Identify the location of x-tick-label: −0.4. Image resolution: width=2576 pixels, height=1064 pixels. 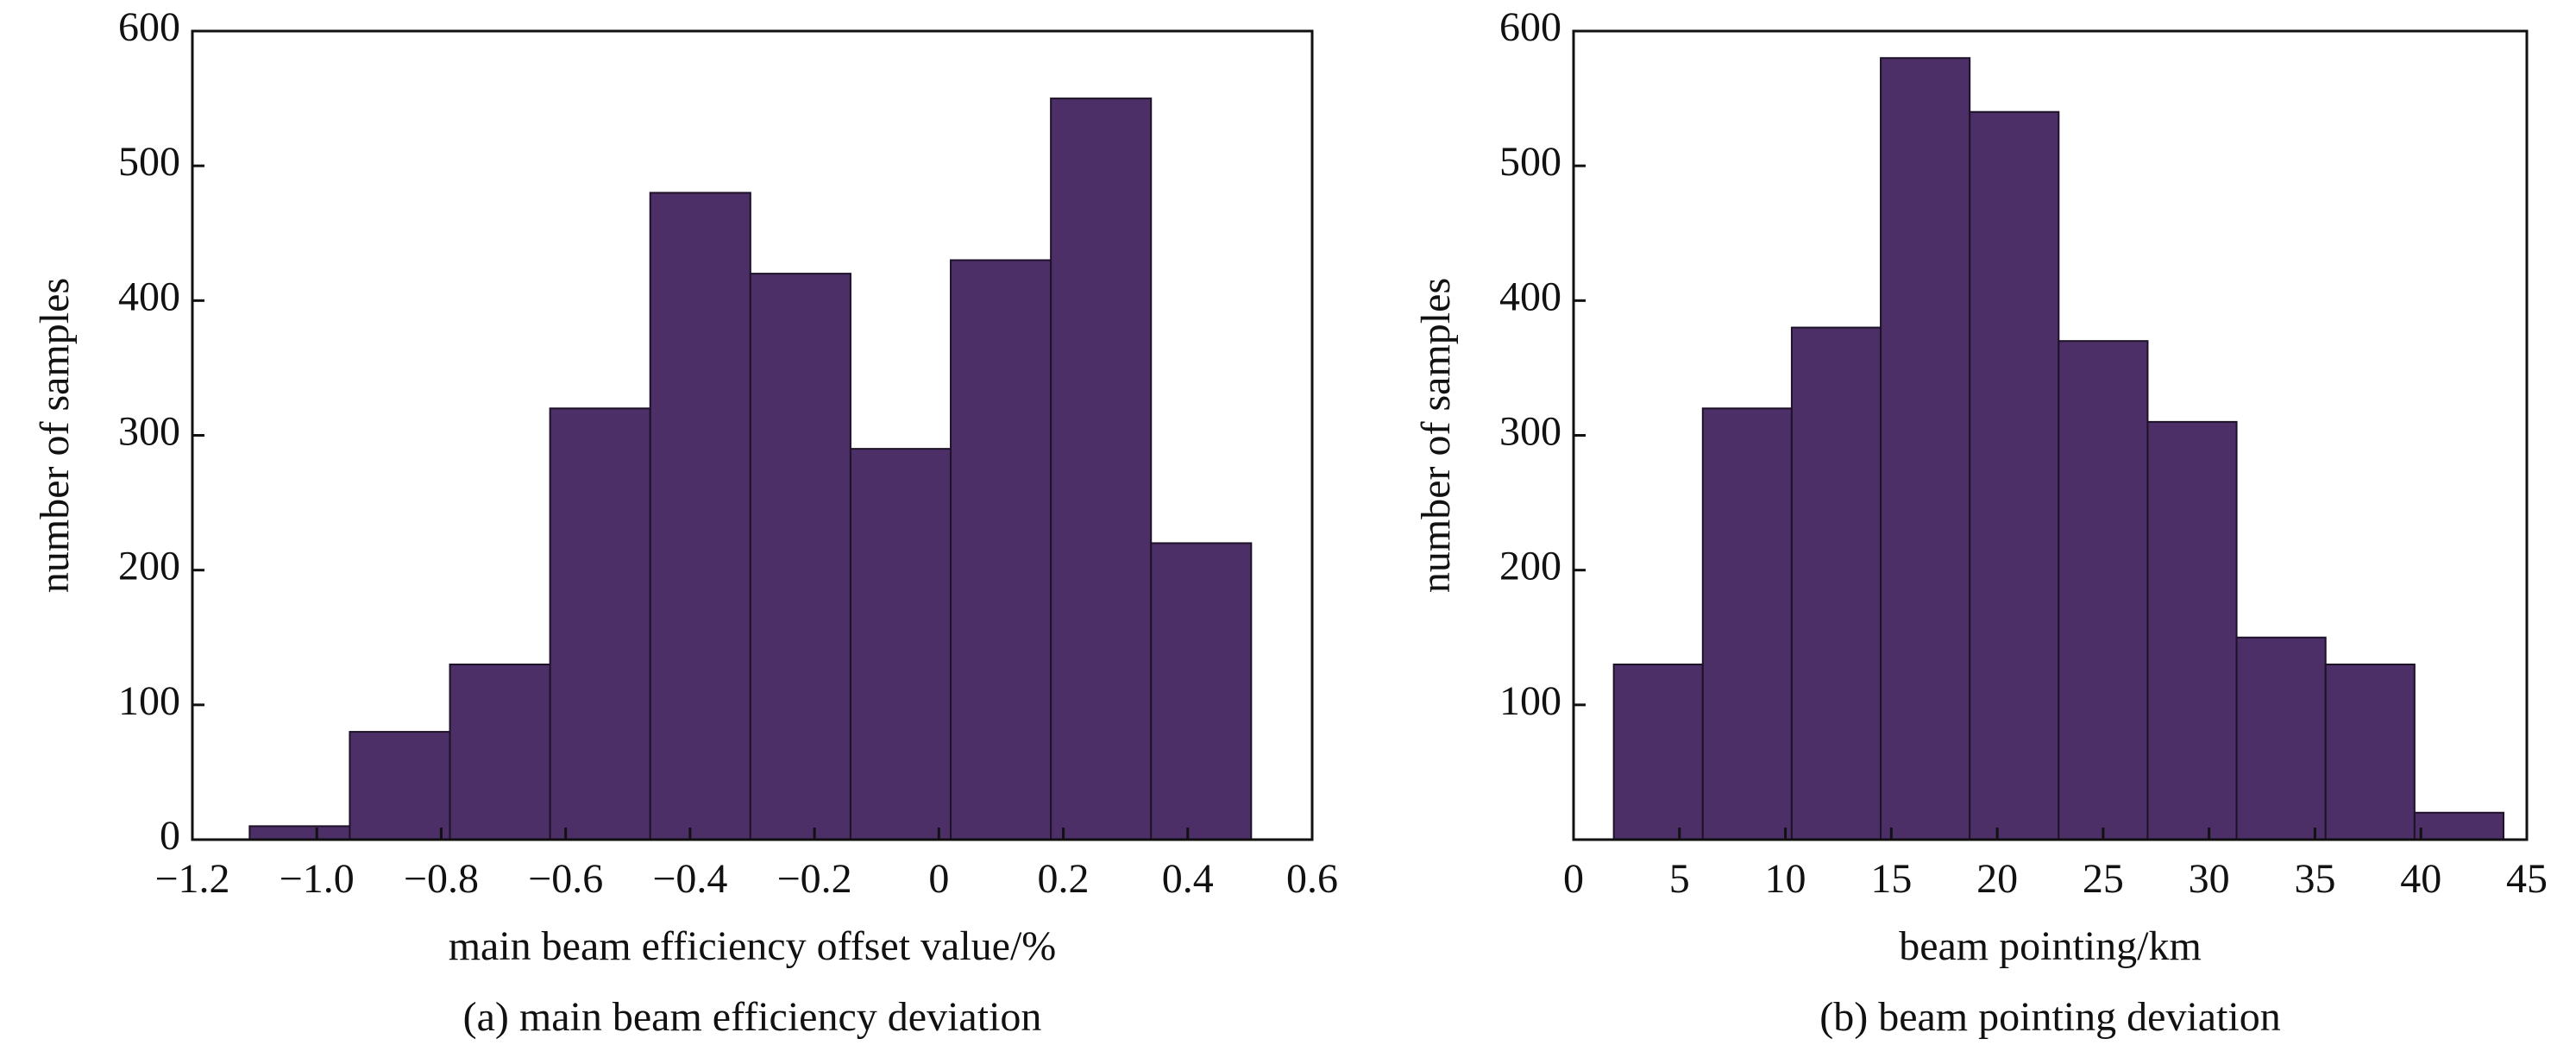
(689, 879).